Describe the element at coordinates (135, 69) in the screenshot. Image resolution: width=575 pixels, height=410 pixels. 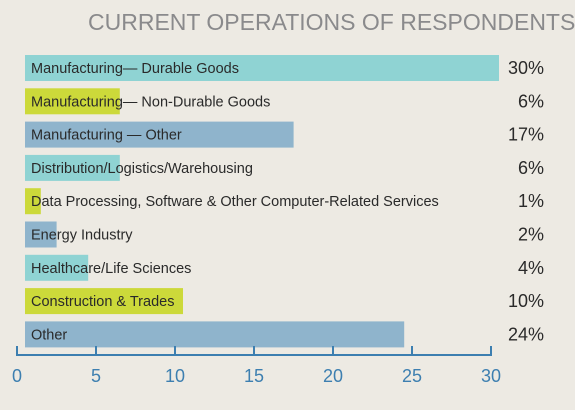
I see `bar-category-label: Manufacturing— Durable Goods` at that location.